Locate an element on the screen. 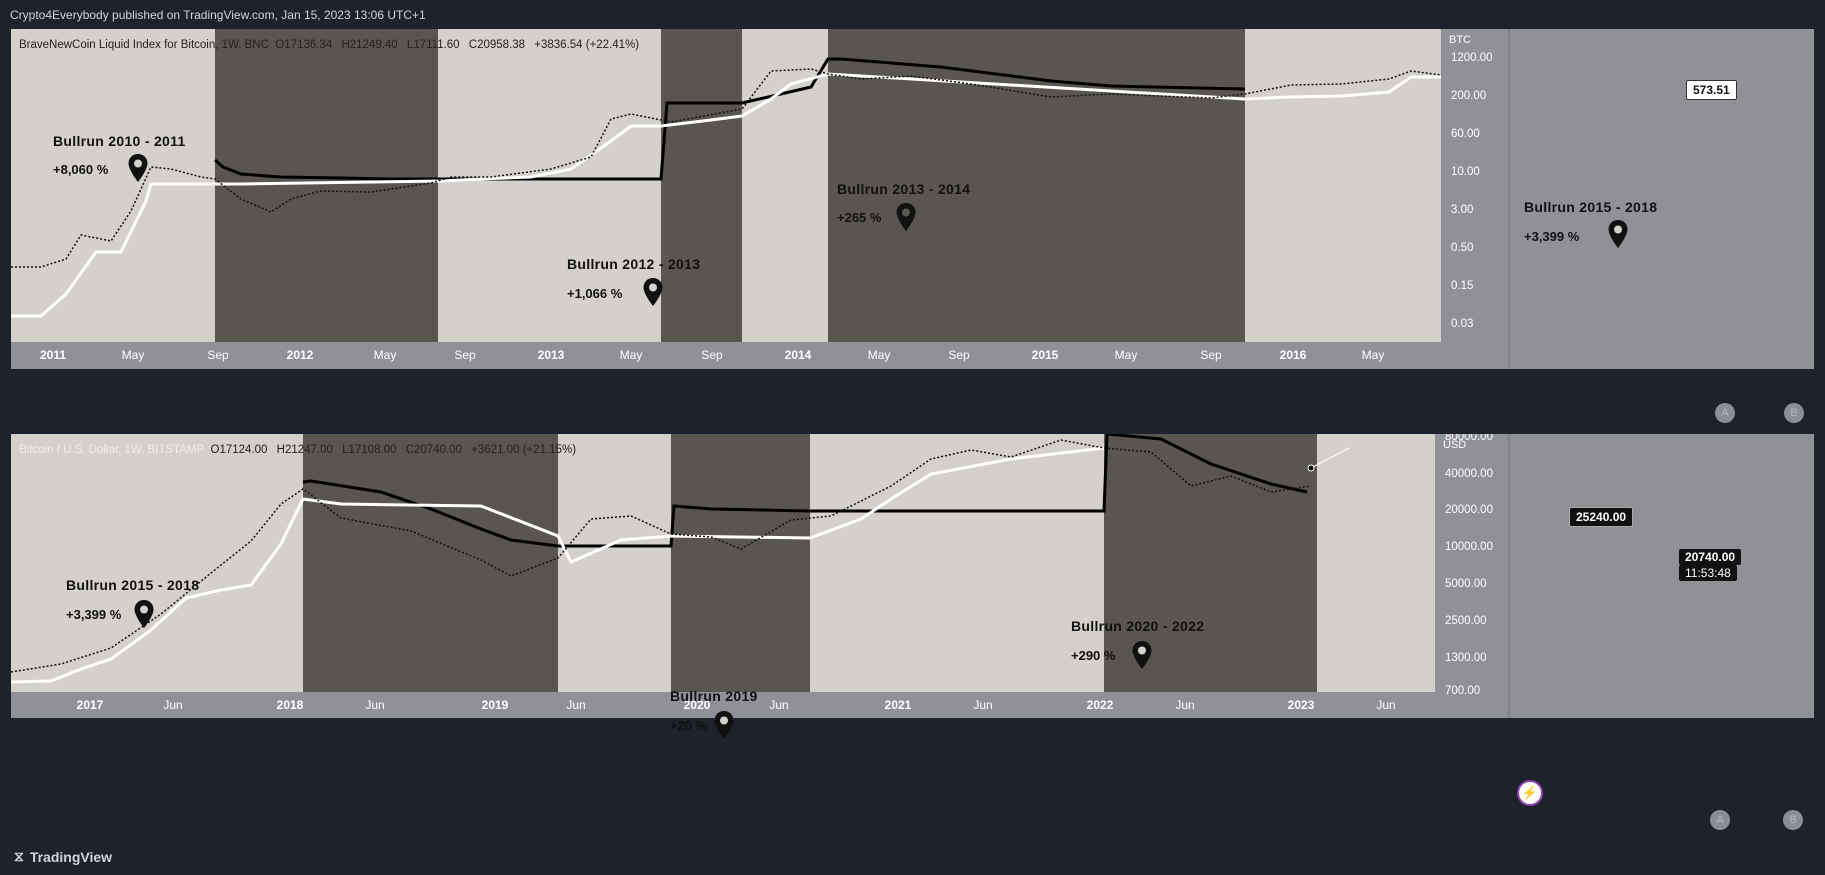 The width and height of the screenshot is (1825, 875). annotation-title: Bullrun 2010 - 2011 is located at coordinates (119, 141).